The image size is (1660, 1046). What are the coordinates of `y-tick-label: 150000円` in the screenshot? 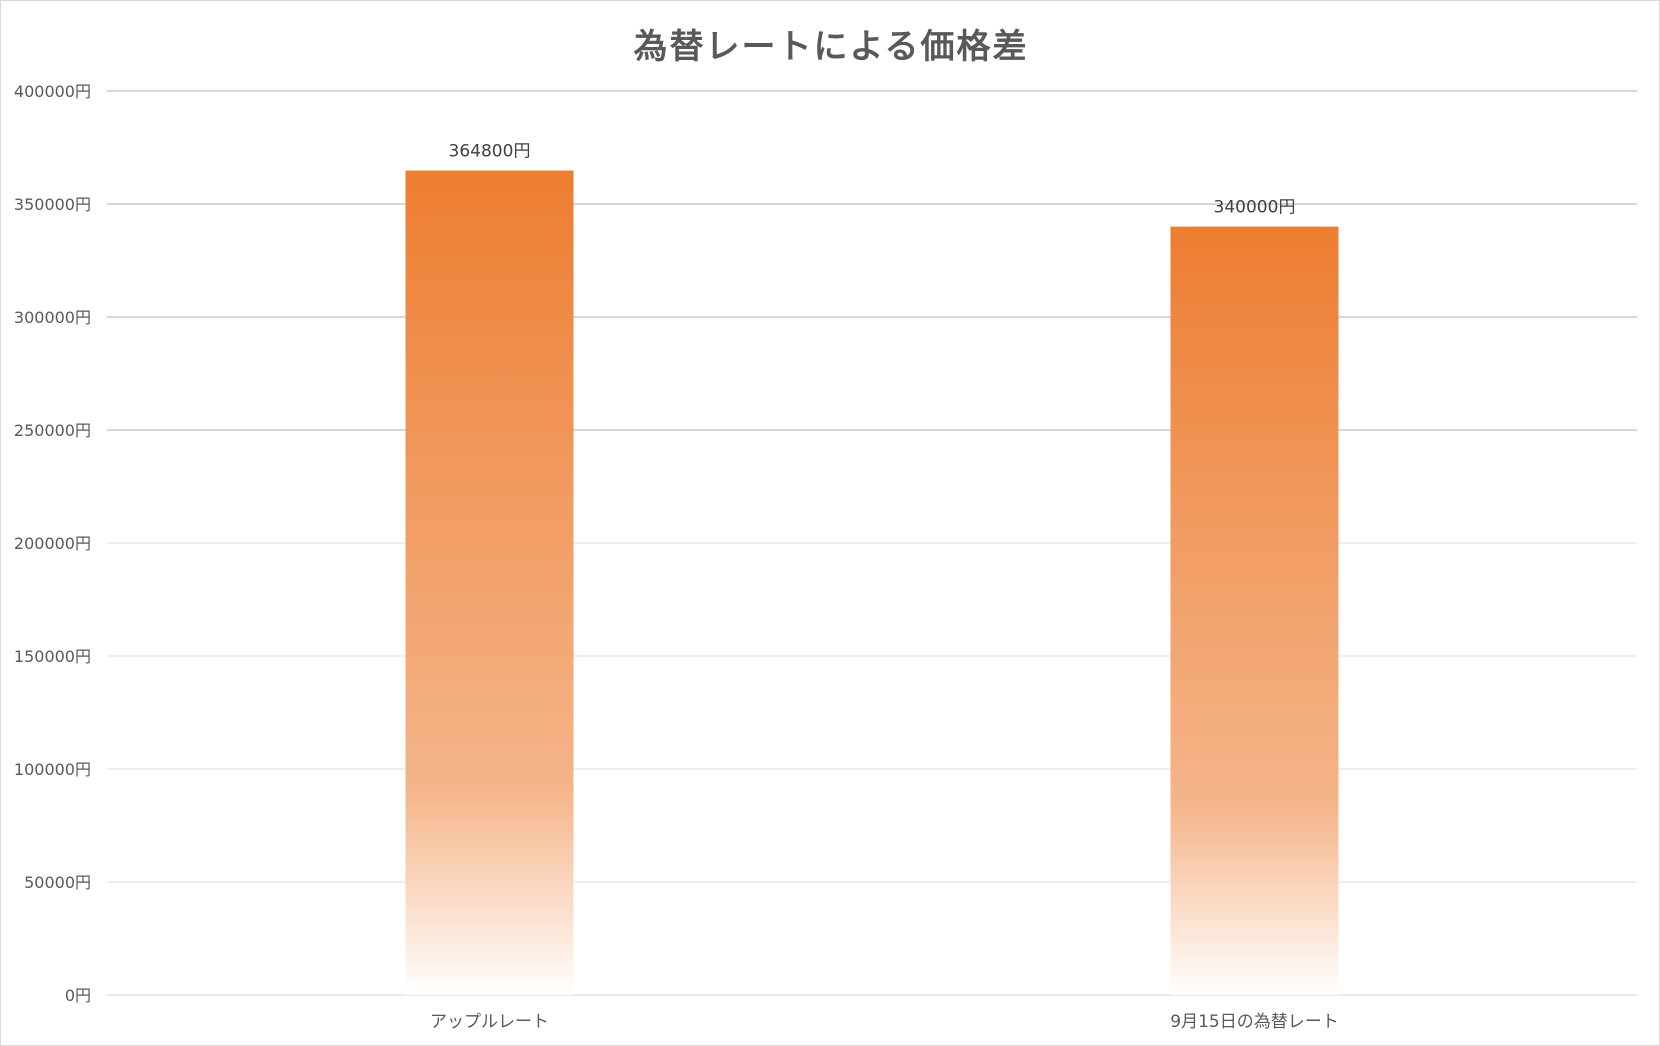 It's located at (52, 656).